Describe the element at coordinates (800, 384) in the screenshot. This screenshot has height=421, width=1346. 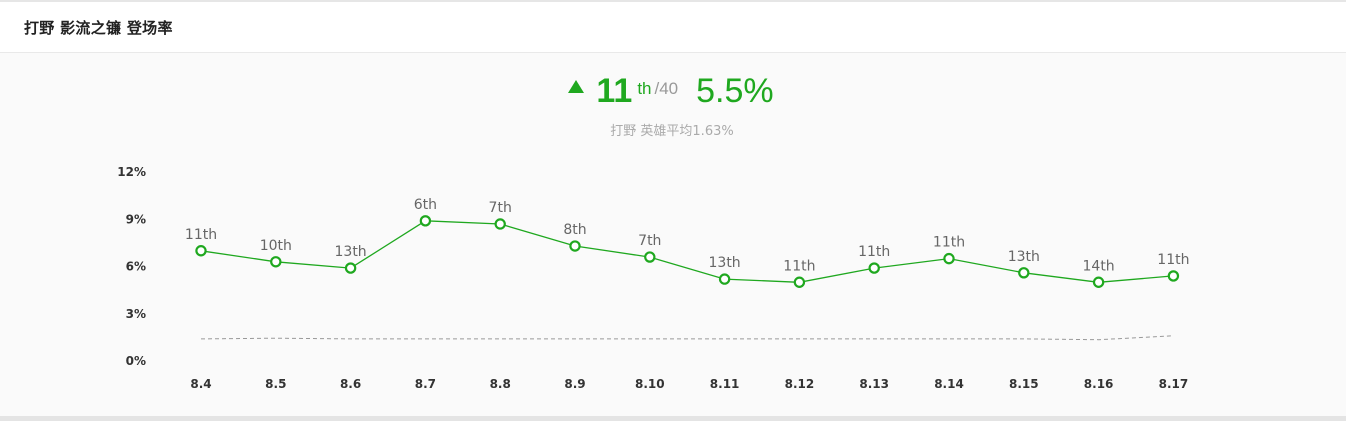
I see `x-tick-label: 8.12` at that location.